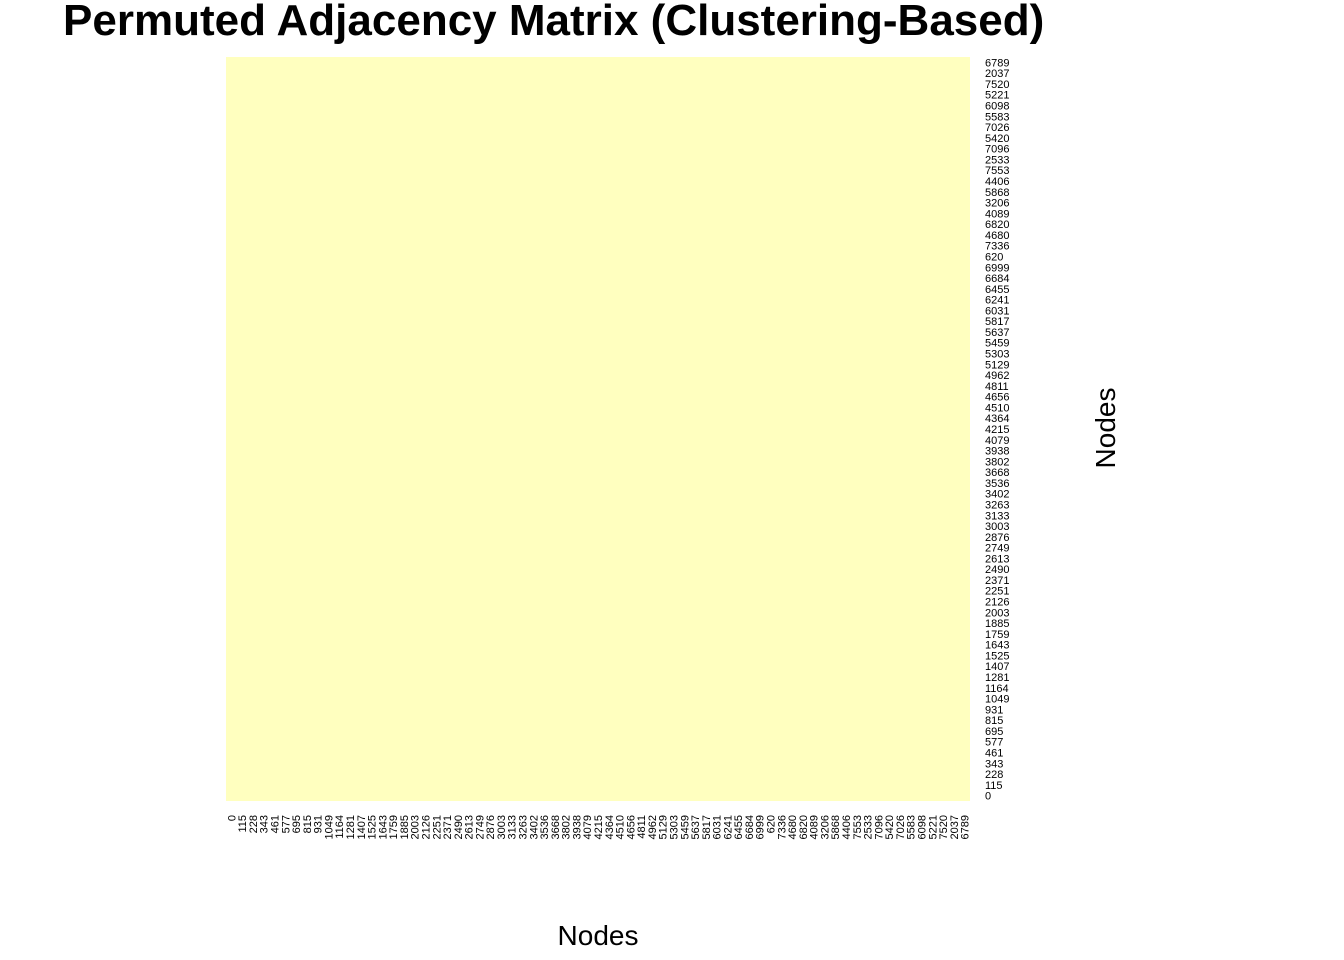  Describe the element at coordinates (994, 732) in the screenshot. I see `y-tick-label: 695` at that location.